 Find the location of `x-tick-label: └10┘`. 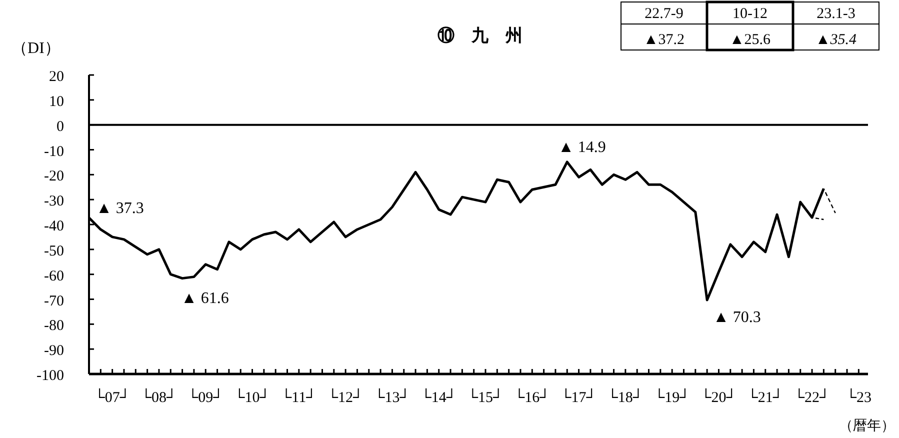

x-tick-label: └10┘ is located at coordinates (252, 397).